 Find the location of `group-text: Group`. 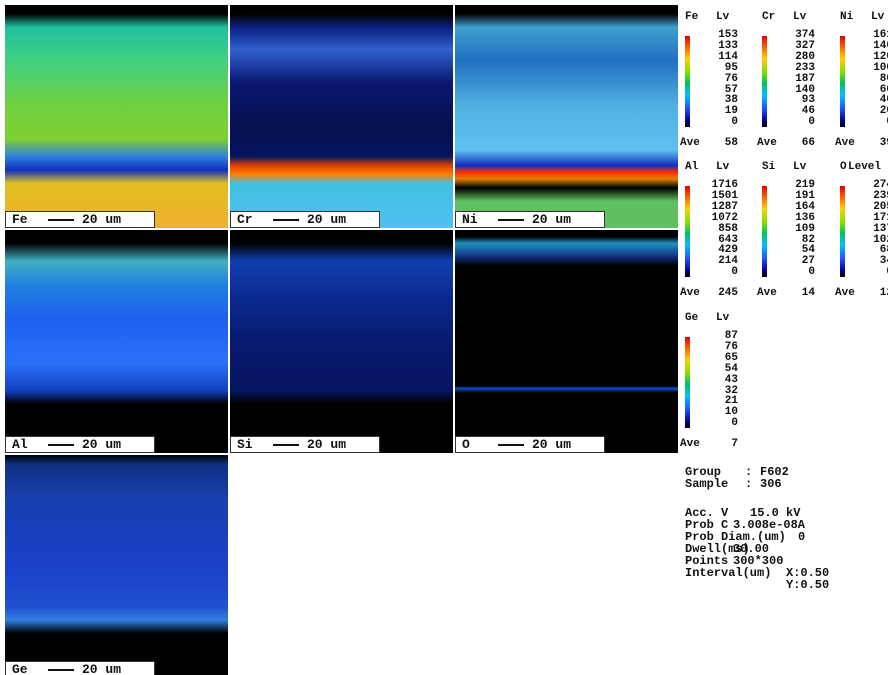

group-text: Group is located at coordinates (703, 472).